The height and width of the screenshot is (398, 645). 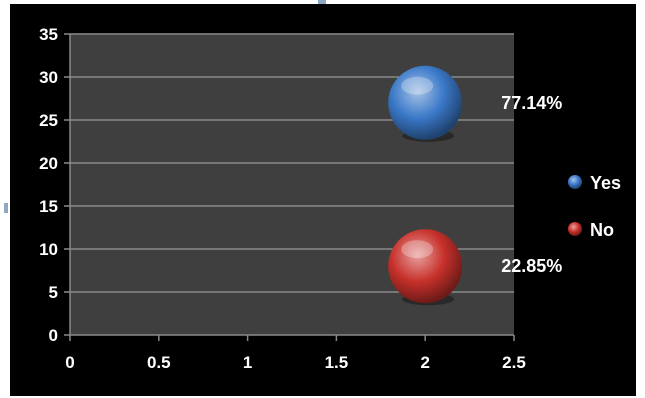 I want to click on legend: Yes No, so click(x=594, y=206).